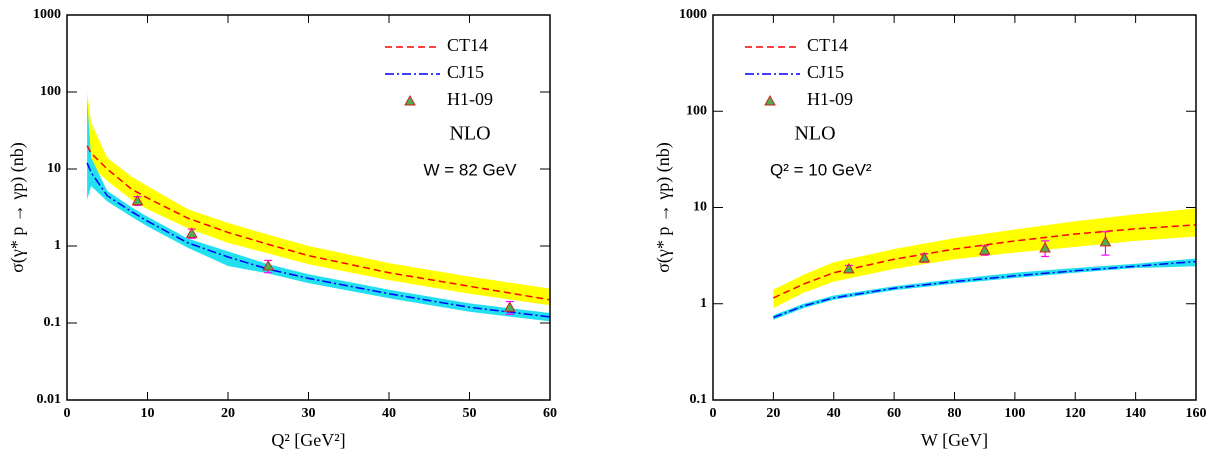  Describe the element at coordinates (821, 169) in the screenshot. I see `annotation: Q² = 10 GeV²` at that location.